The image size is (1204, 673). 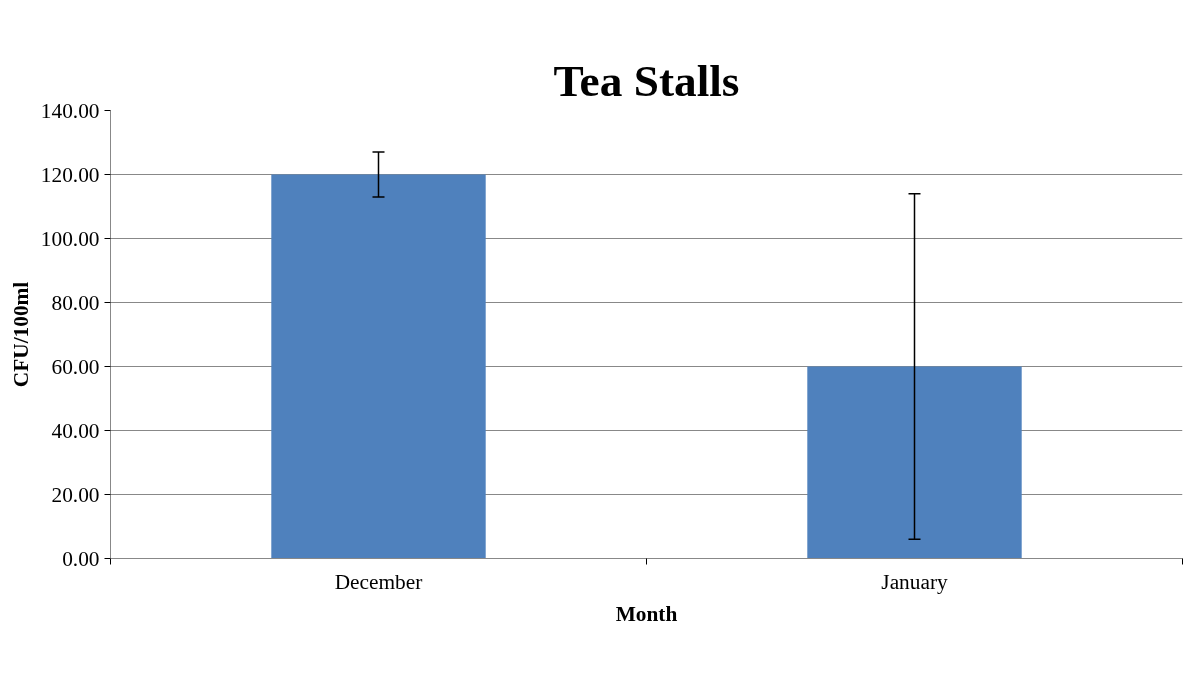 What do you see at coordinates (378, 581) in the screenshot?
I see `x-tick-label: December` at bounding box center [378, 581].